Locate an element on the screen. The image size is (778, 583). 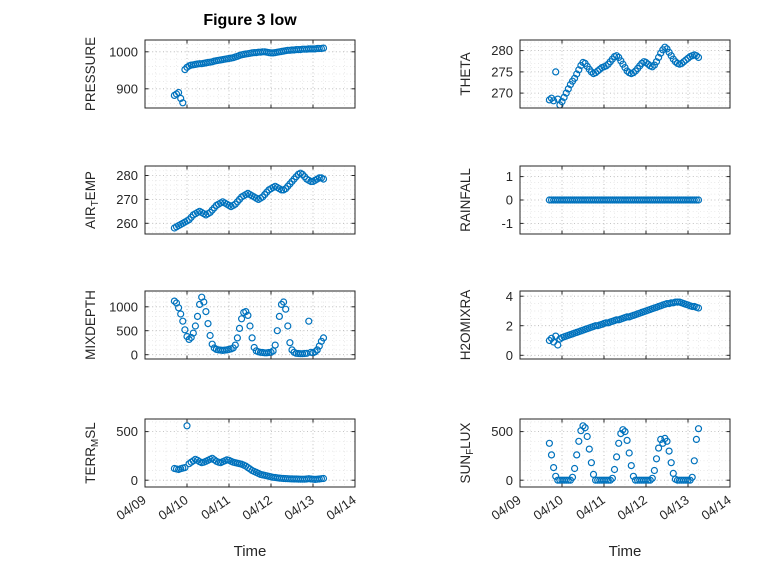
y-tick-label: 4 is located at coordinates (509, 296).